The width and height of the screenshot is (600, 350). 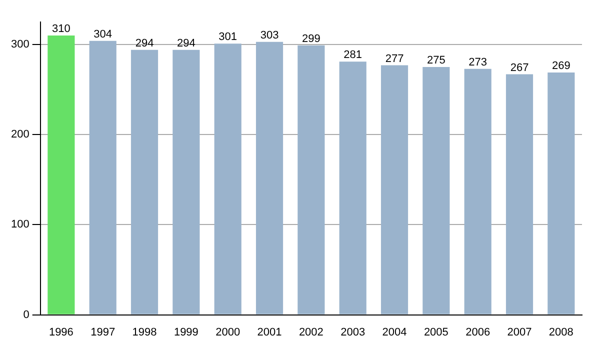 What do you see at coordinates (394, 58) in the screenshot?
I see `data-label: 277` at bounding box center [394, 58].